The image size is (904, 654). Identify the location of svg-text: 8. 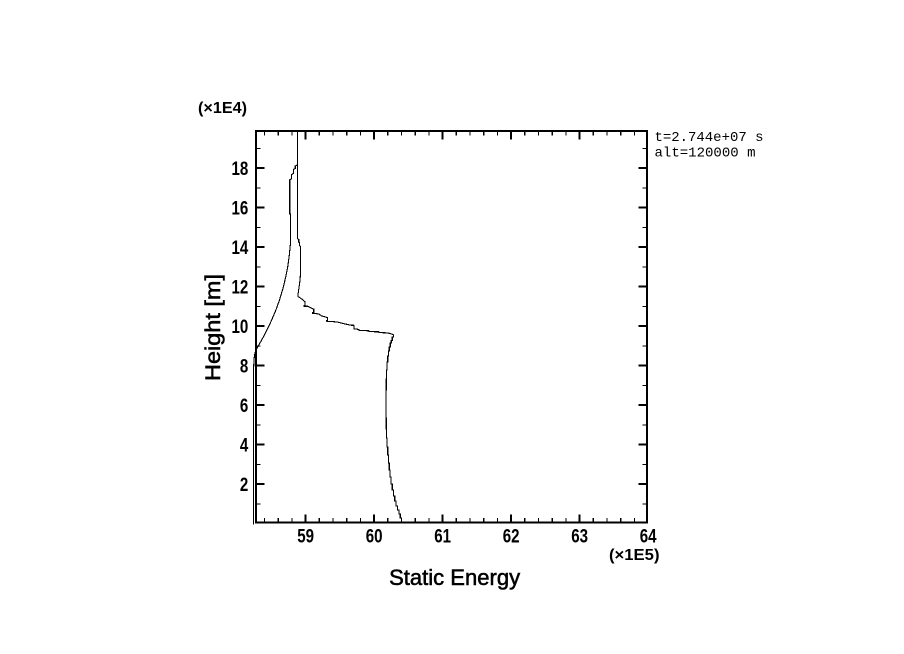
(244, 367).